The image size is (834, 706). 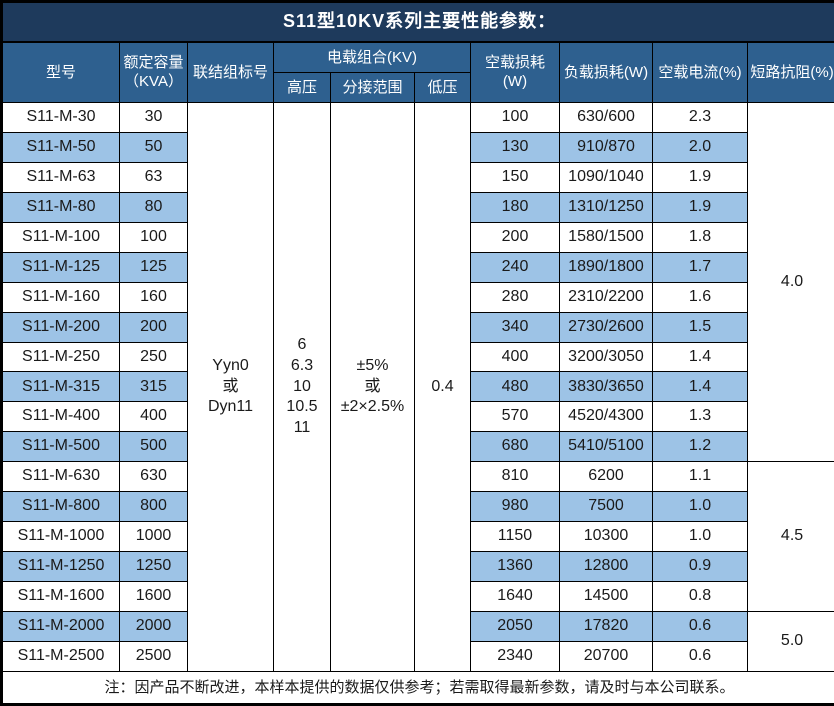 I want to click on load-loss-cell: 5410/5100, so click(x=606, y=447).